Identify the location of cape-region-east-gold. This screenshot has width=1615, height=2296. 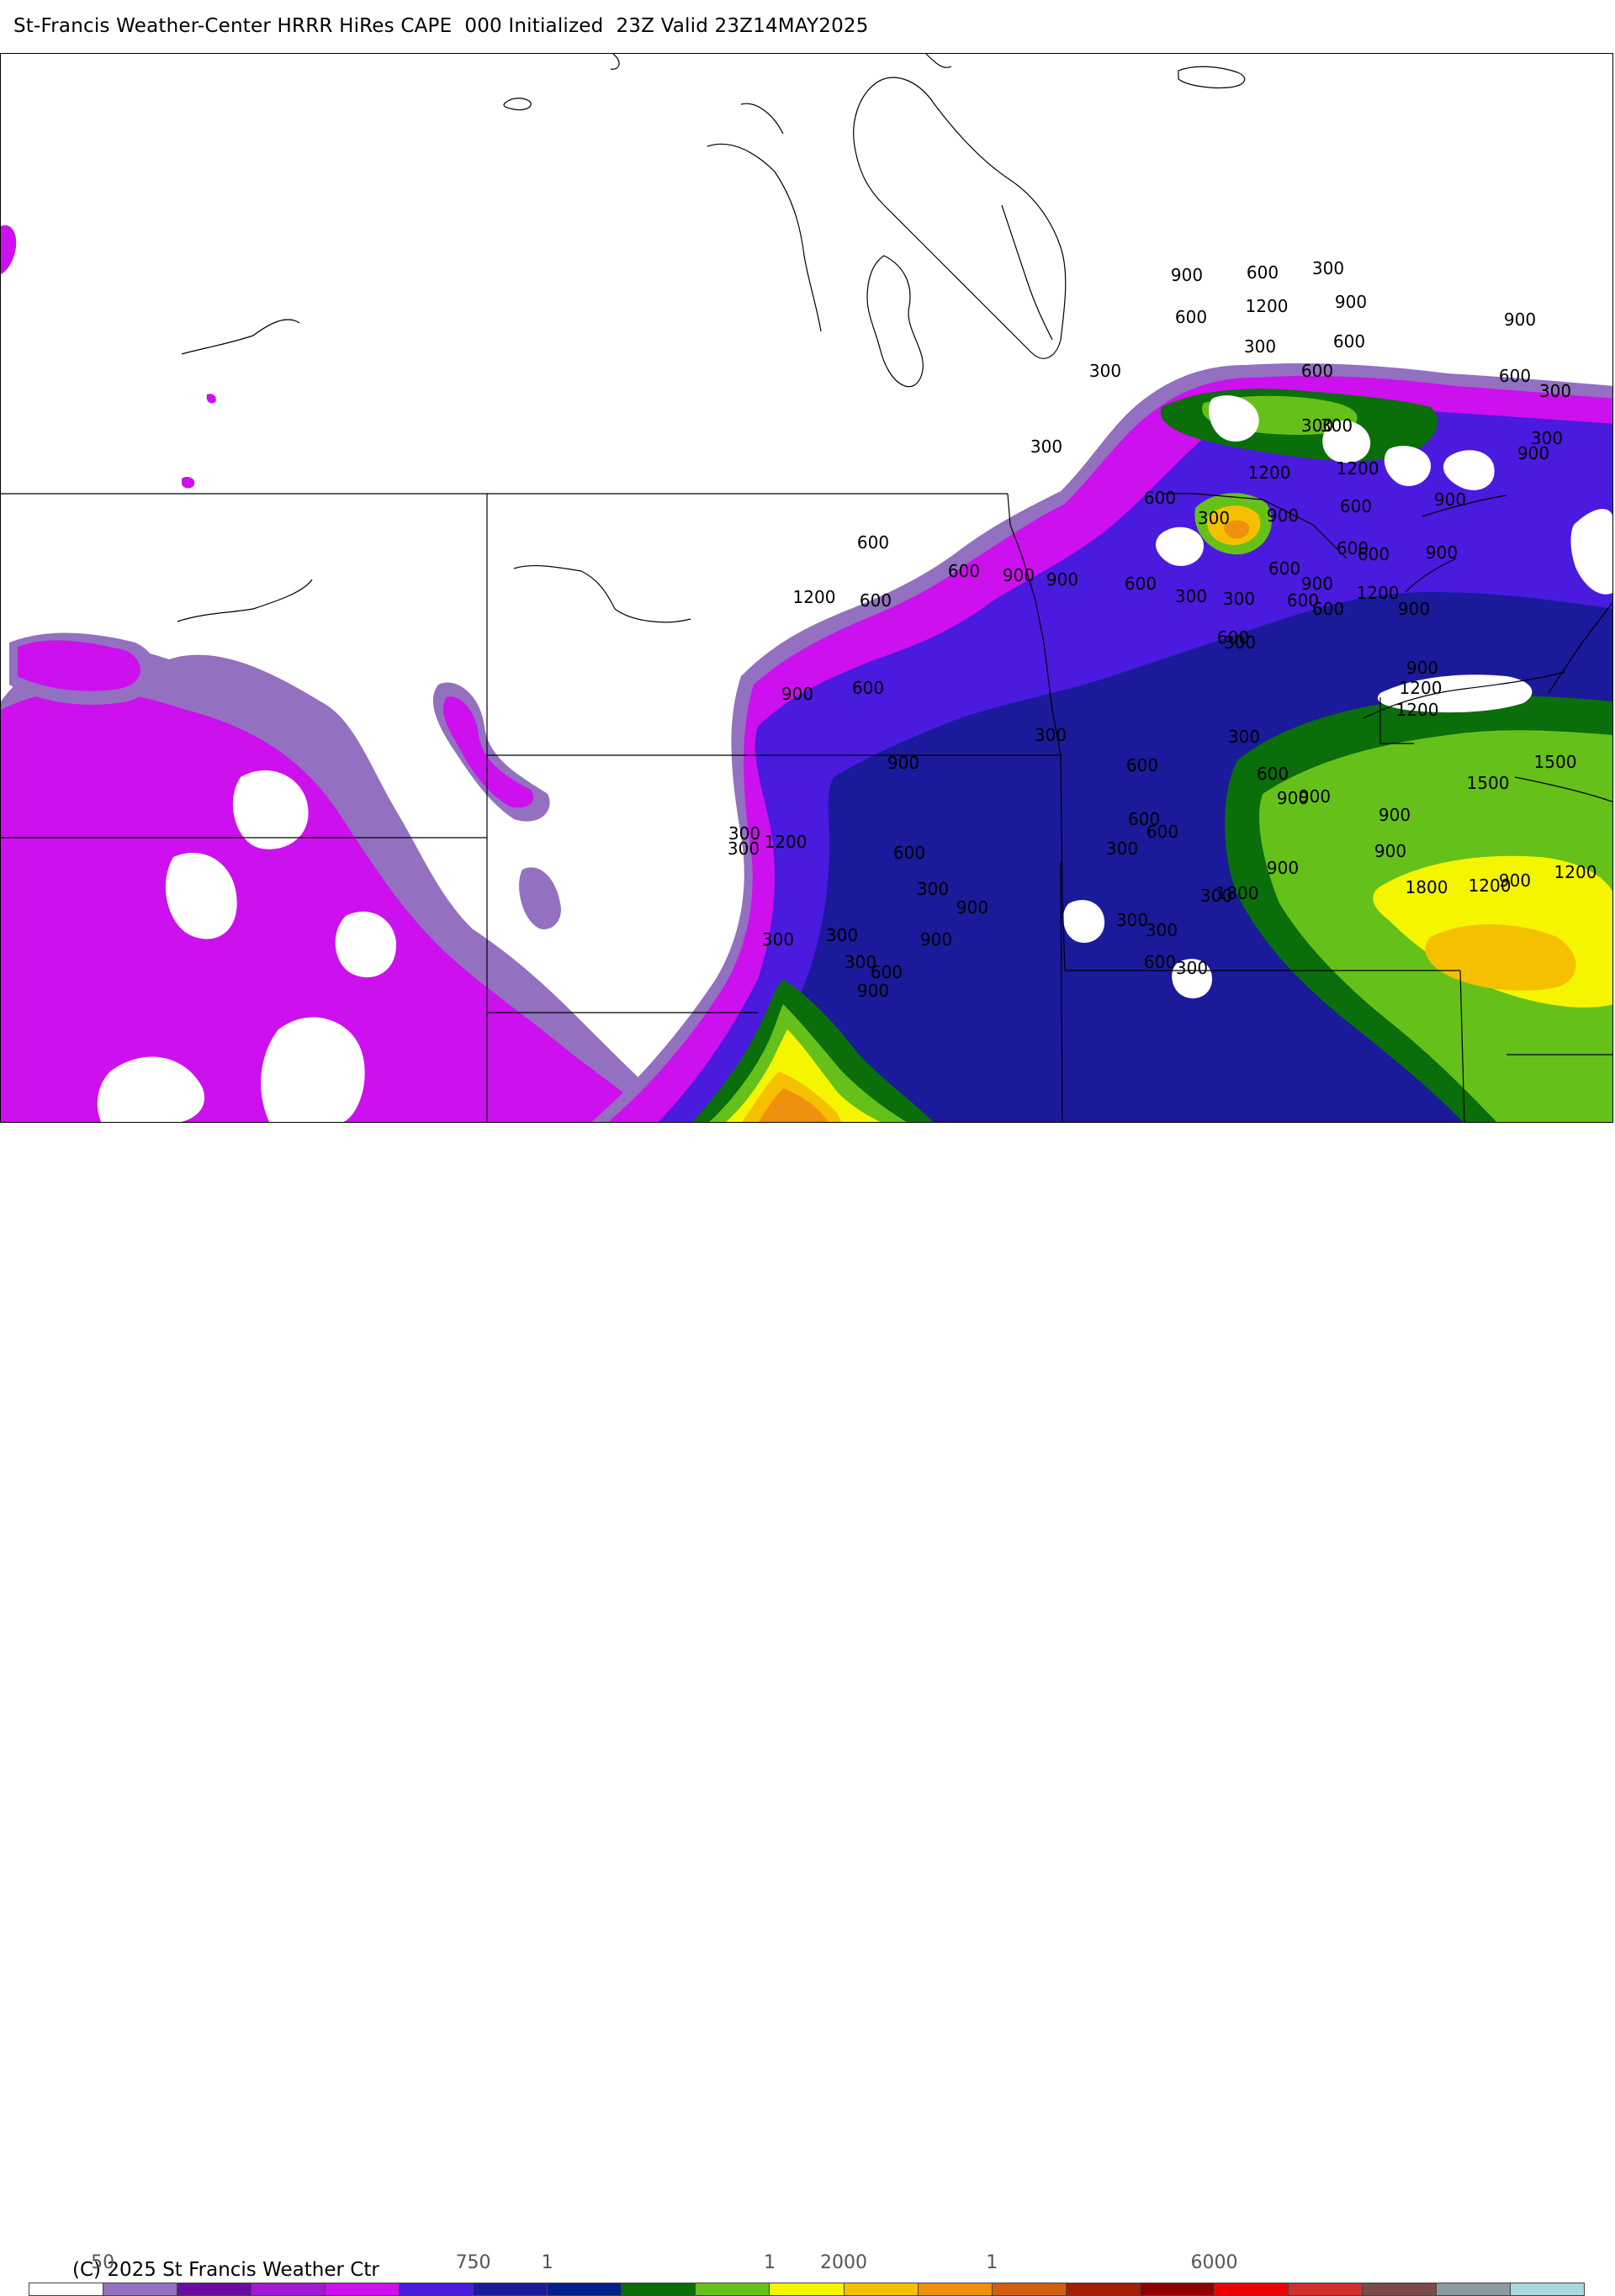
(1500, 957).